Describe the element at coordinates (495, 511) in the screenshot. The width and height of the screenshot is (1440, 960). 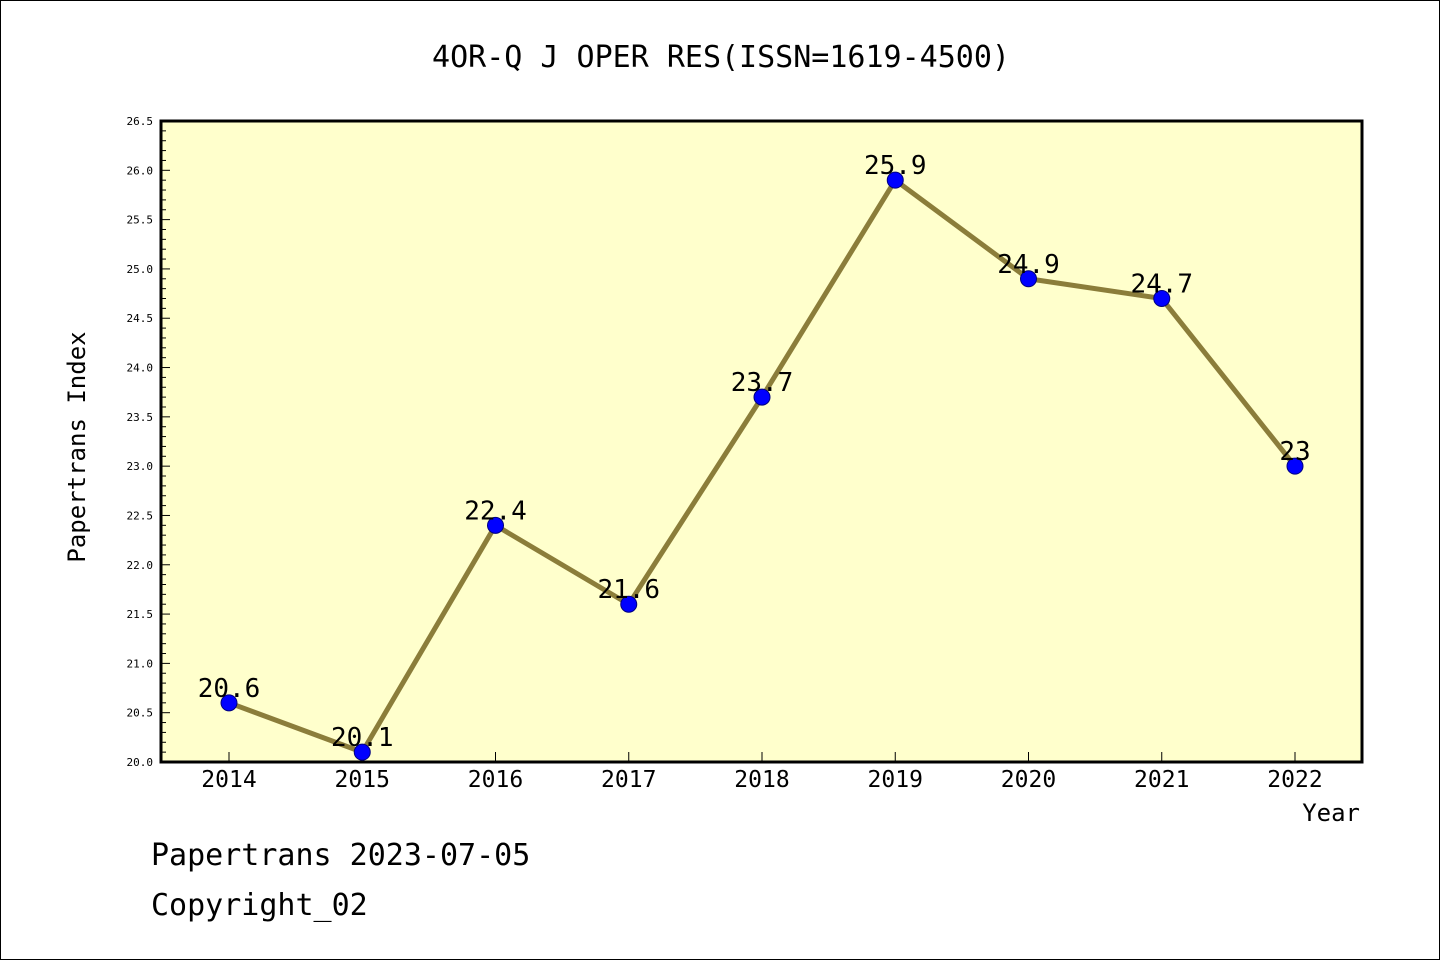
I see `data-label: 22.4` at that location.